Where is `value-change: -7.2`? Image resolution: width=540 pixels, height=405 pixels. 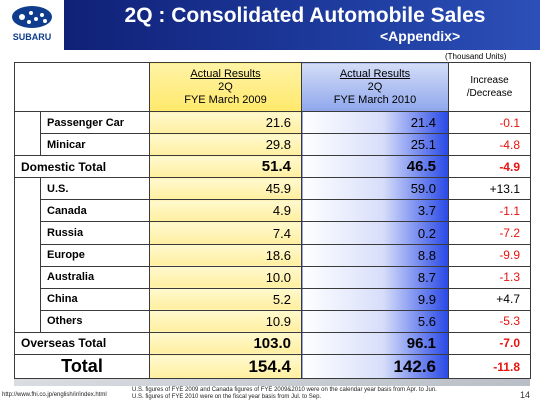
value-change: -7.2 is located at coordinates (489, 233).